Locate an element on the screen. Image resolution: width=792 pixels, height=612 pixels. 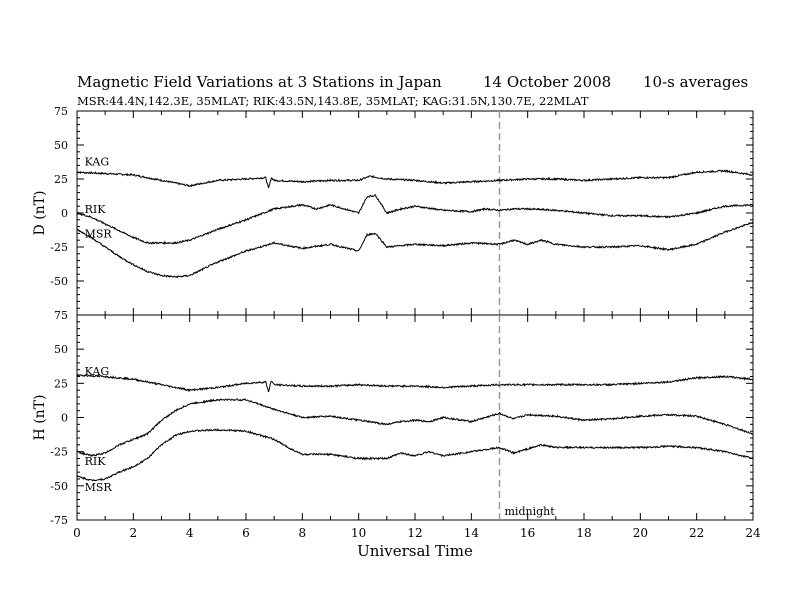
x-tick-label: 2 is located at coordinates (134, 533).